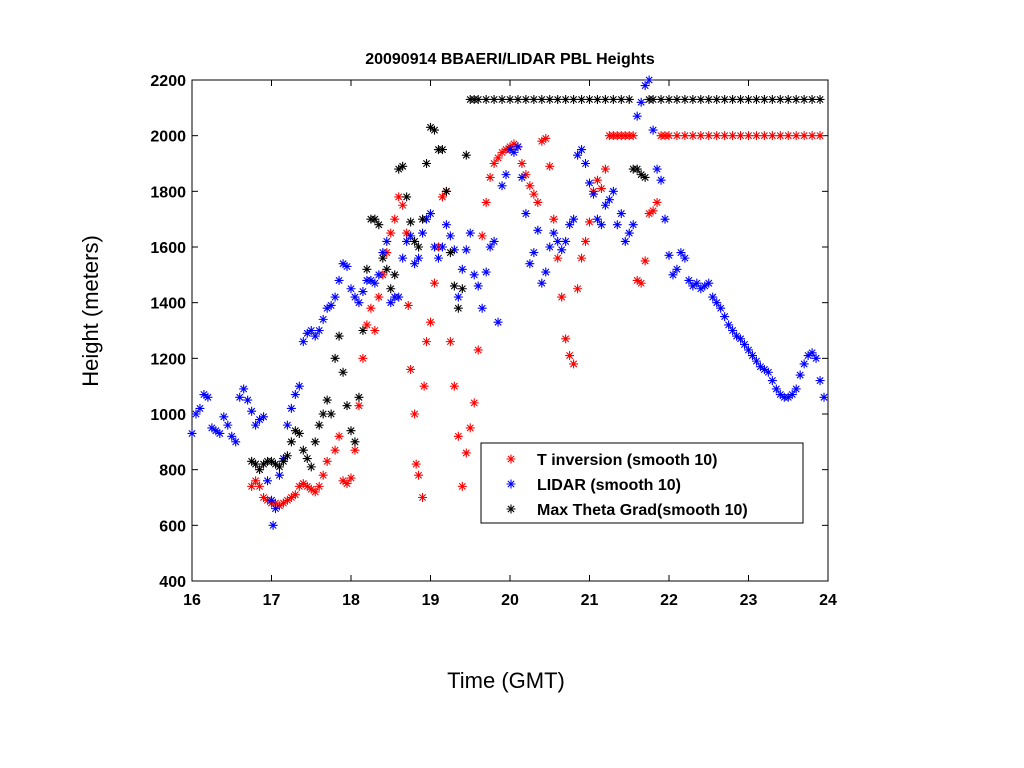 The height and width of the screenshot is (768, 1024). Describe the element at coordinates (168, 248) in the screenshot. I see `y-tick-label: 1600` at that location.